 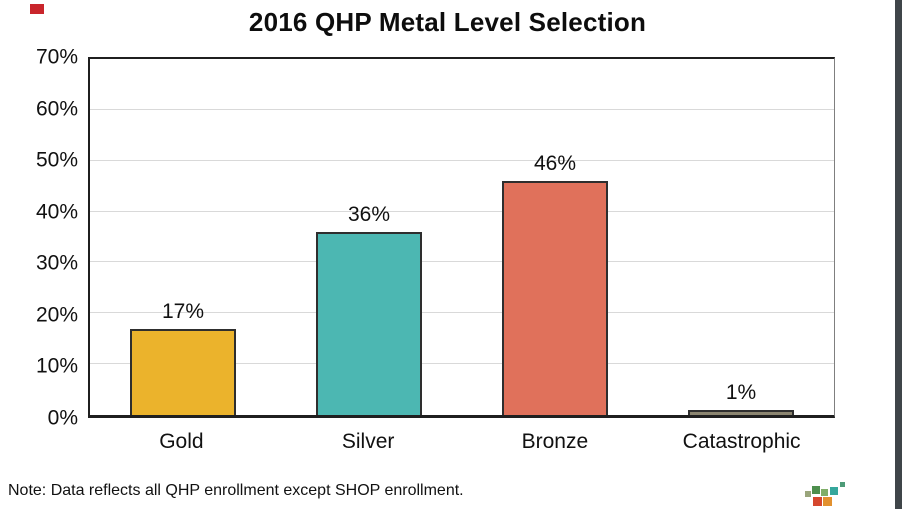 What do you see at coordinates (182, 371) in the screenshot?
I see `bar-gold` at bounding box center [182, 371].